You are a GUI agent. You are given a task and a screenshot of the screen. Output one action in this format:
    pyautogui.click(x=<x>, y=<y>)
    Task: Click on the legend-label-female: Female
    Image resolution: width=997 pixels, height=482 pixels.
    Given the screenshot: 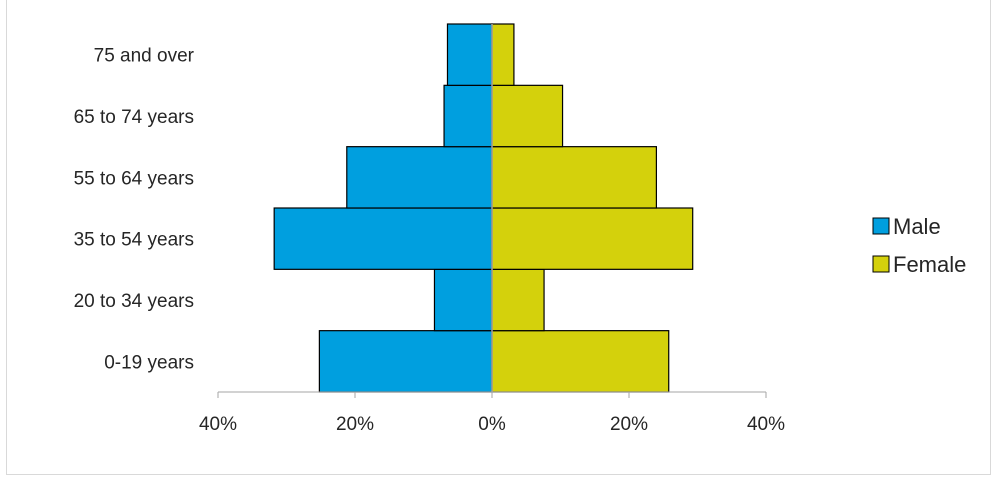 What is the action you would take?
    pyautogui.click(x=929, y=264)
    